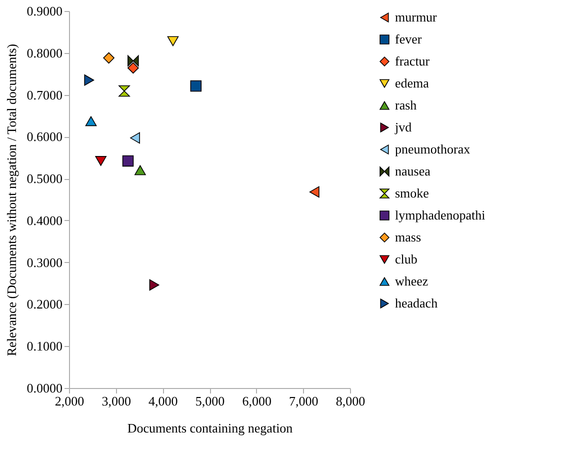 This screenshot has width=563, height=449. Describe the element at coordinates (163, 401) in the screenshot. I see `x-tick-label: 4,000` at that location.